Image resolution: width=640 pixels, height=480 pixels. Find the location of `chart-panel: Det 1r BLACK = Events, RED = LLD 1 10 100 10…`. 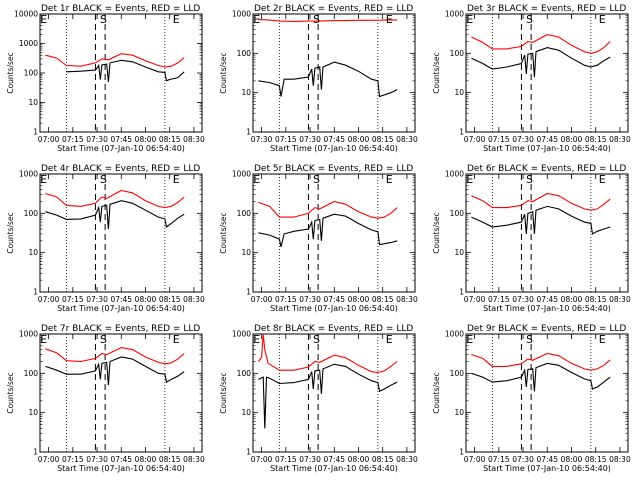

chart-panel: Det 1r BLACK = Events, RED = LLD 1 10 100 10… is located at coordinates (105, 78).